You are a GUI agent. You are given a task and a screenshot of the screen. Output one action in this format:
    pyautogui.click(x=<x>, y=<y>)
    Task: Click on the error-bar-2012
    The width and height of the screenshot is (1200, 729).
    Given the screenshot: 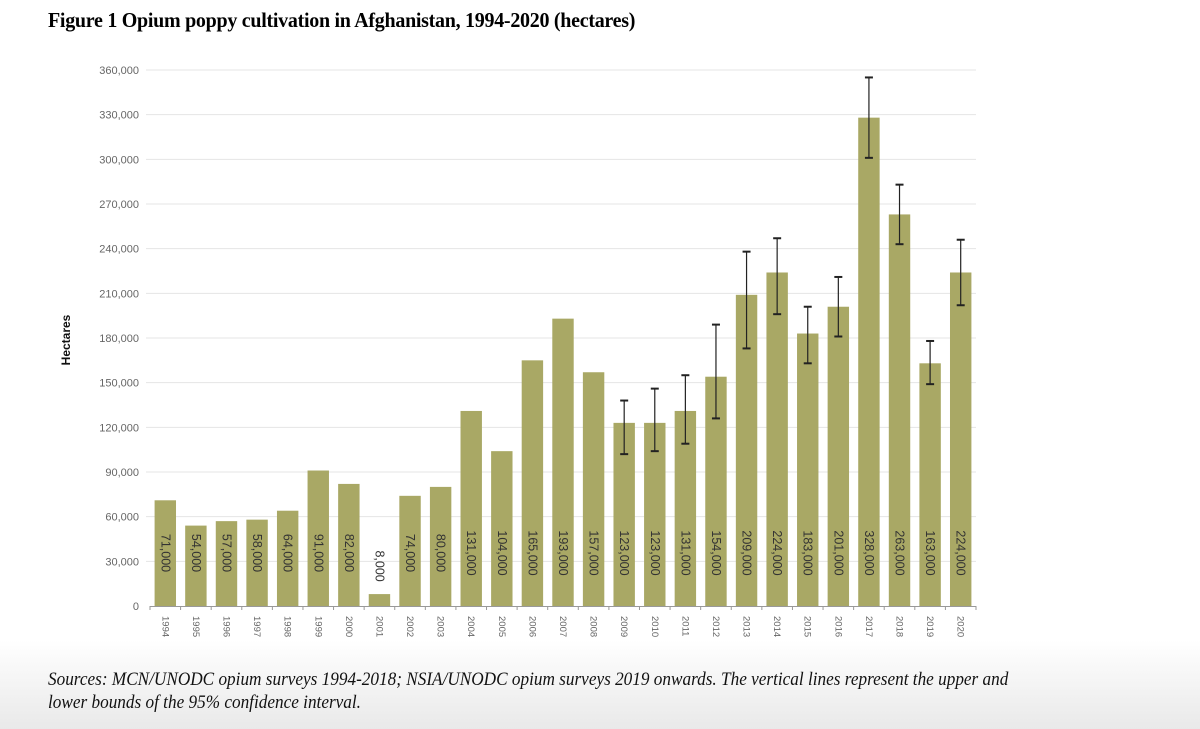 What is the action you would take?
    pyautogui.click(x=715, y=371)
    